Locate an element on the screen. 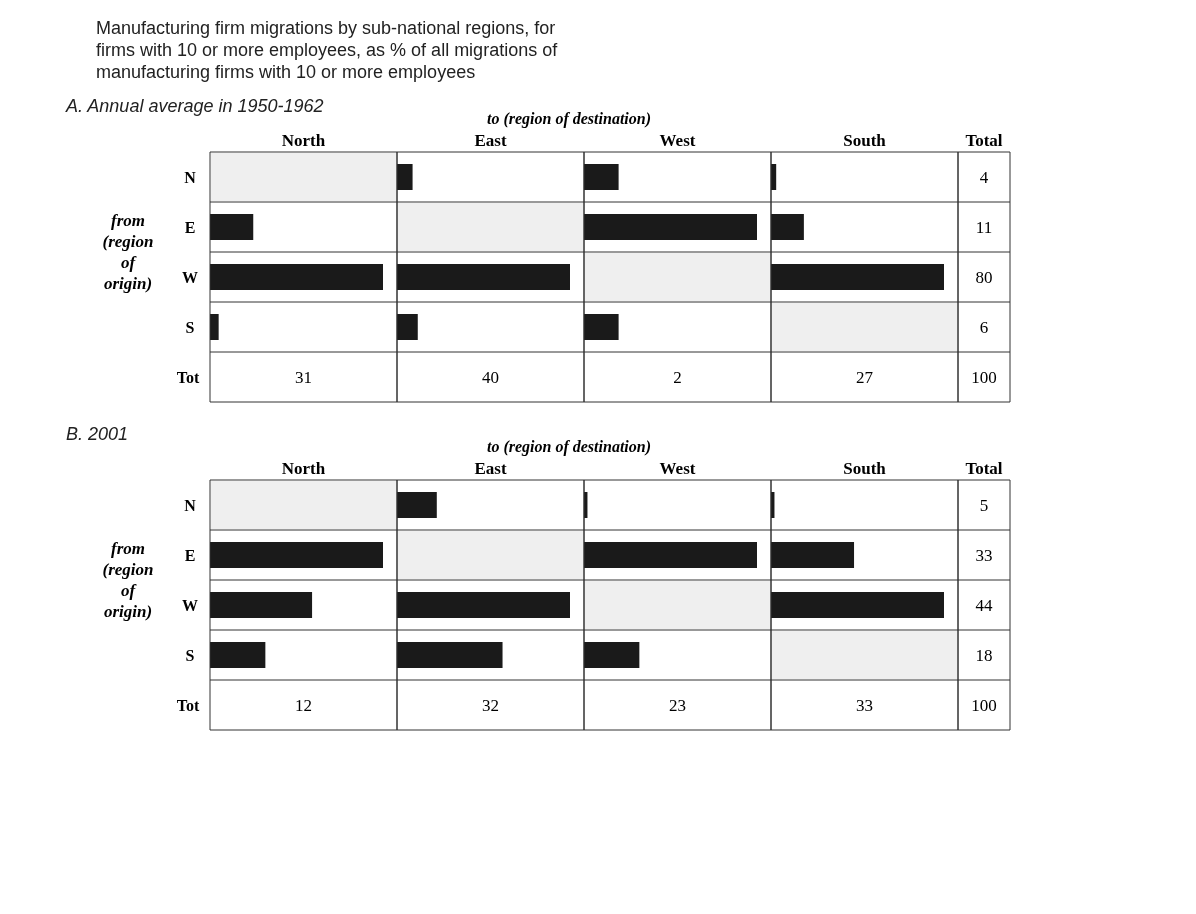  text: 44 is located at coordinates (984, 605).